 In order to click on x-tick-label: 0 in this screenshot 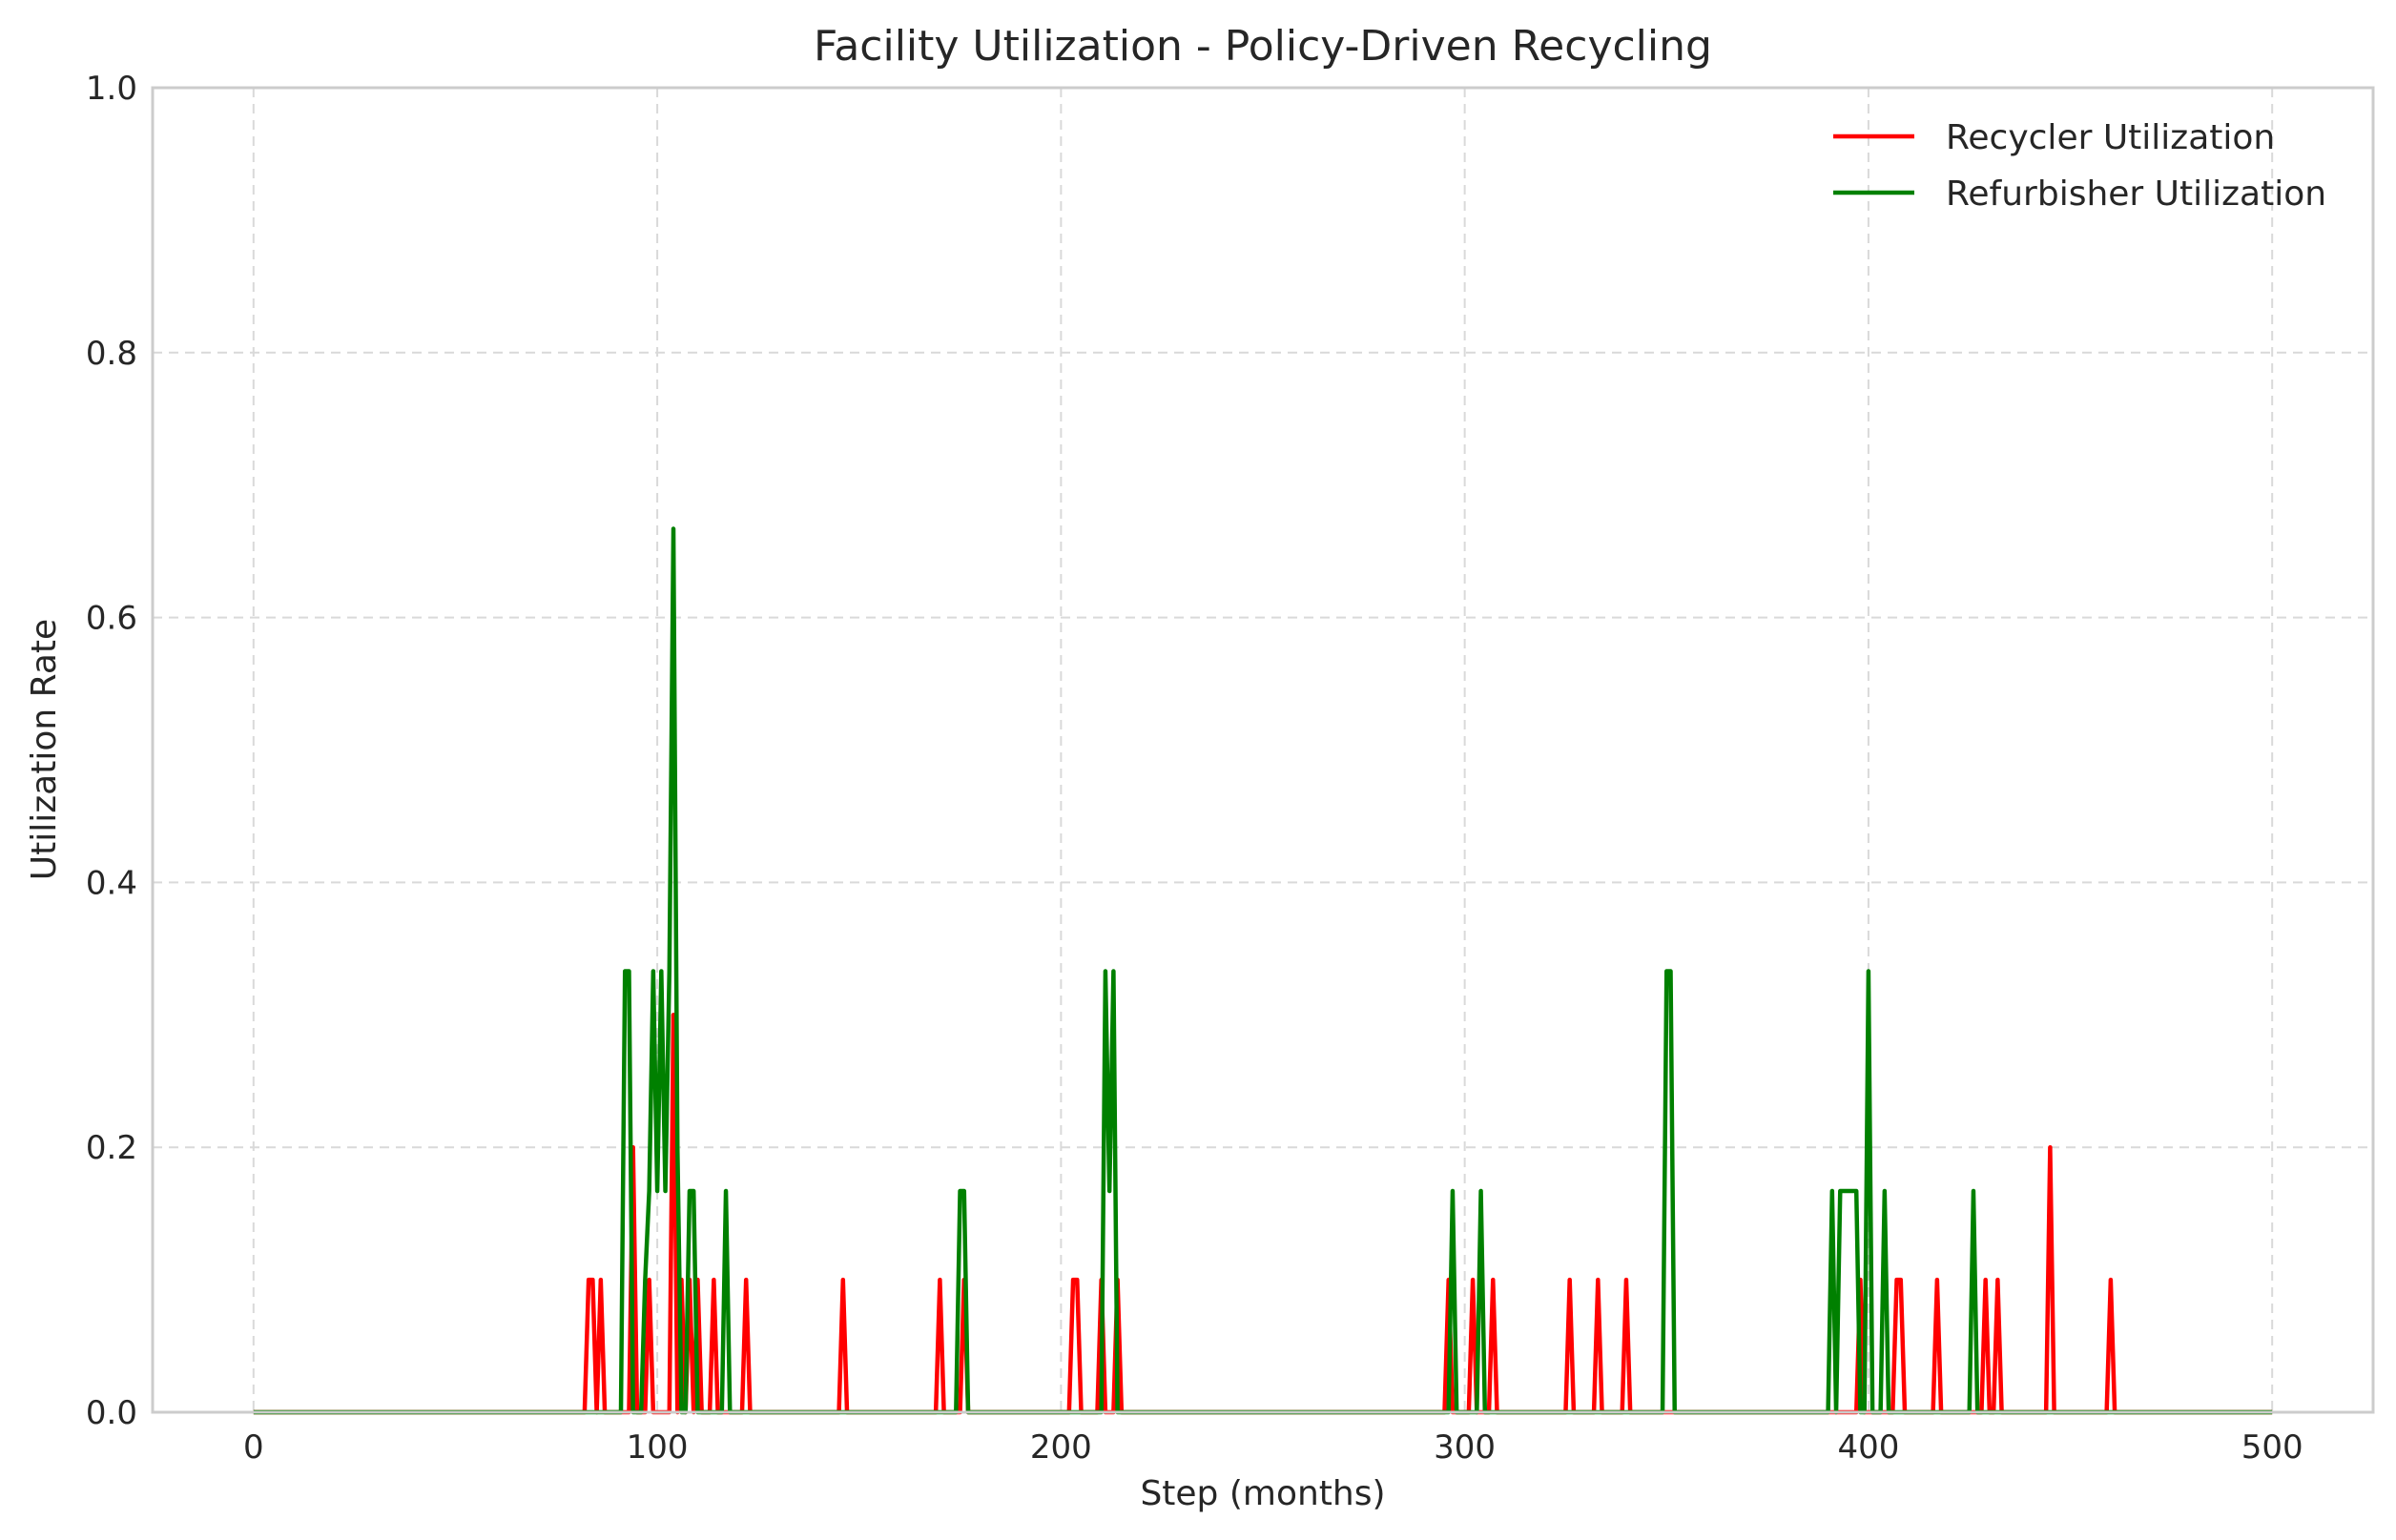, I will do `click(253, 1447)`.